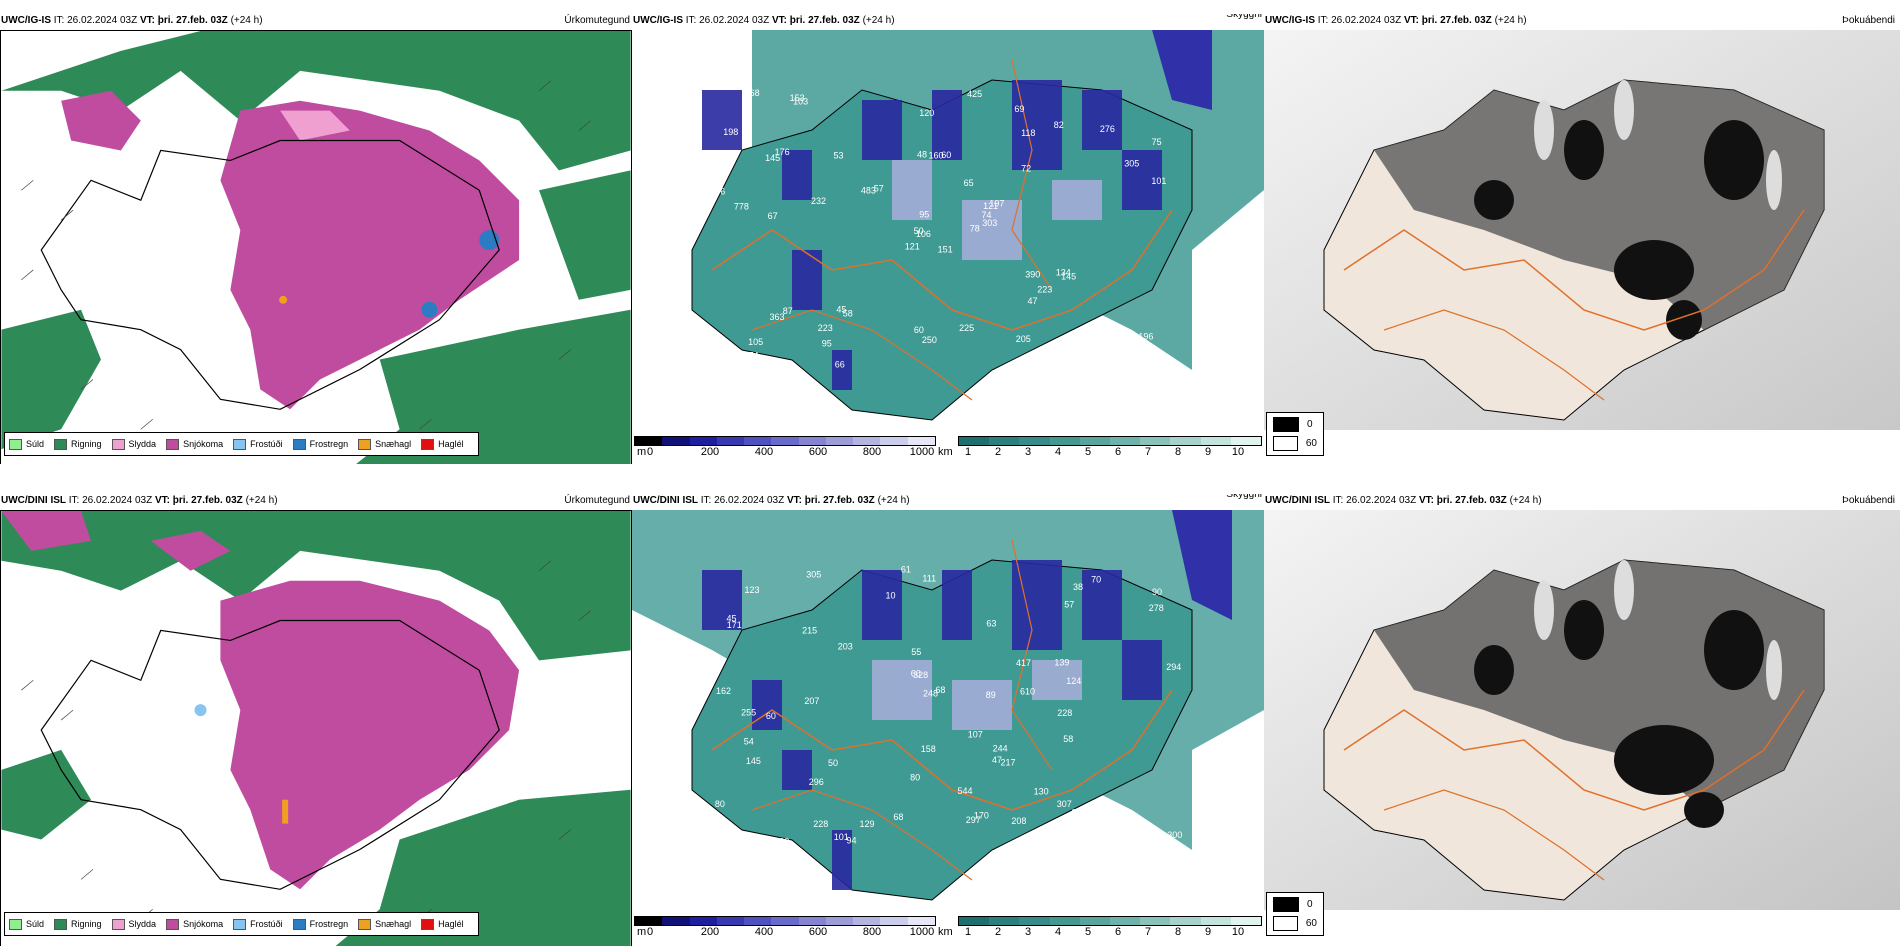 Image resolution: width=1900 pixels, height=950 pixels. Describe the element at coordinates (1285, 443) in the screenshot. I see `fog-swatch` at that location.